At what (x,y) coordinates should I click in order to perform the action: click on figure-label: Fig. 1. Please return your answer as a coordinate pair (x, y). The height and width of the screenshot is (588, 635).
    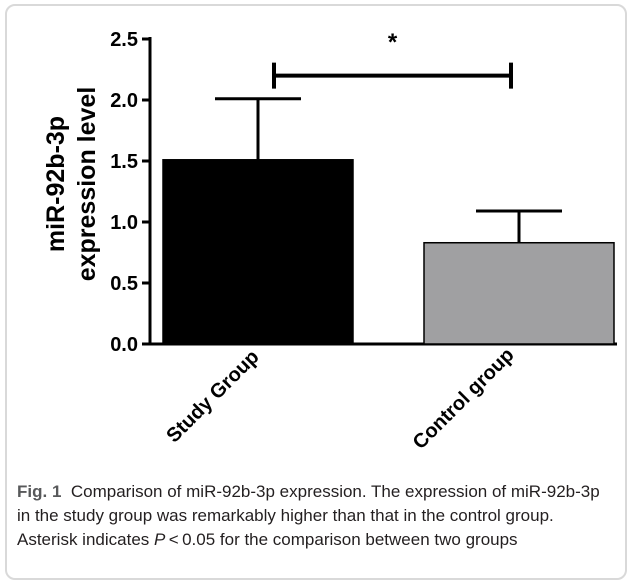
    Looking at the image, I should click on (39, 491).